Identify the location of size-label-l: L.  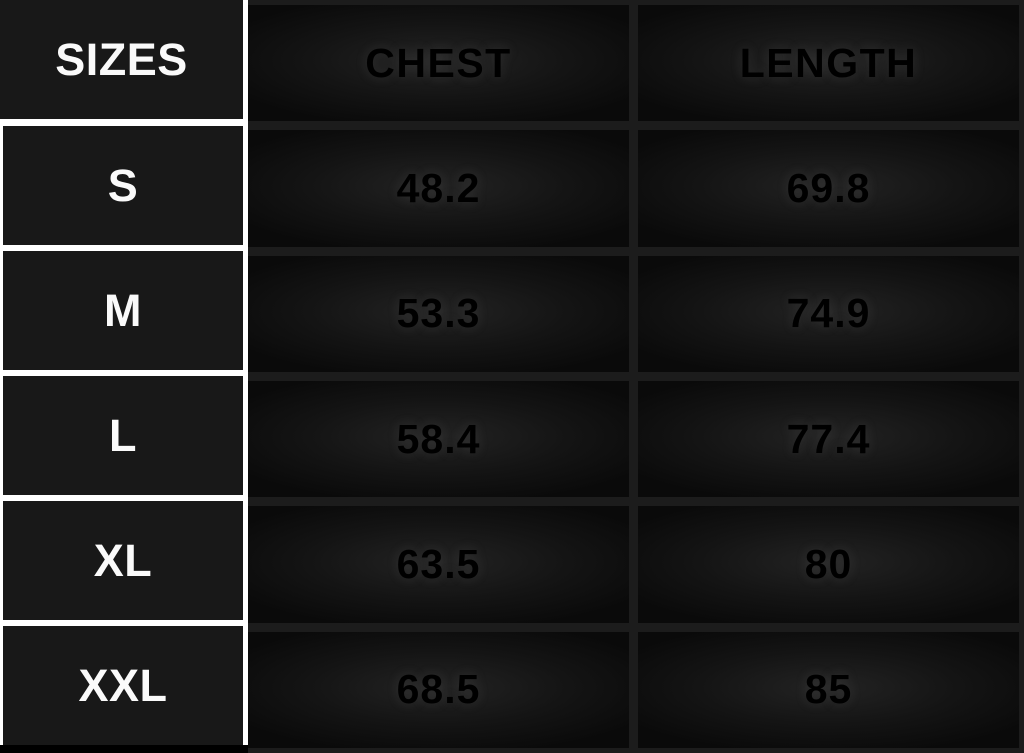
(124, 435).